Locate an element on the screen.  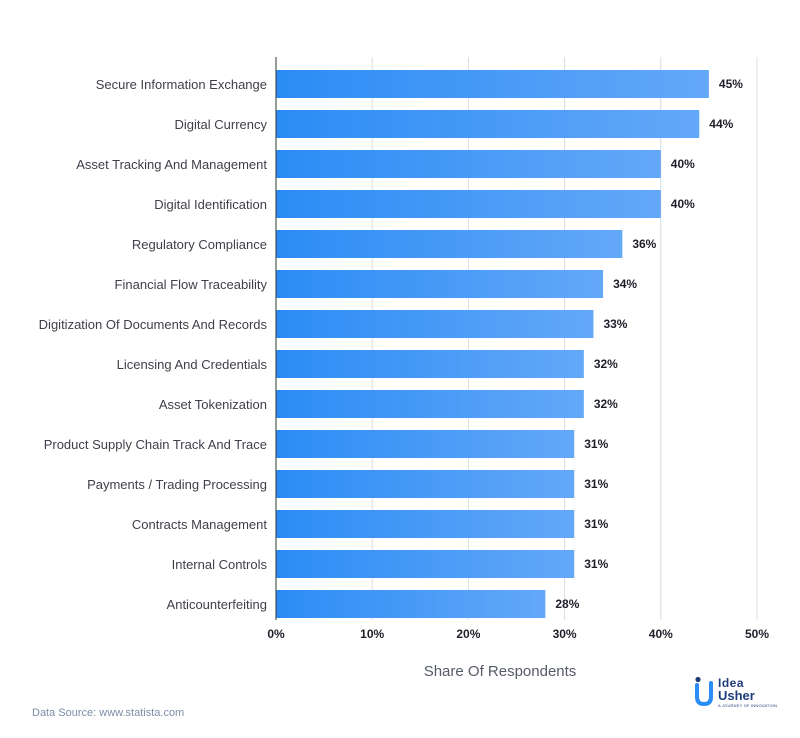
ideausher-logo: Idea Usher A JOURNEY OF INNOVATION is located at coordinates (736, 693).